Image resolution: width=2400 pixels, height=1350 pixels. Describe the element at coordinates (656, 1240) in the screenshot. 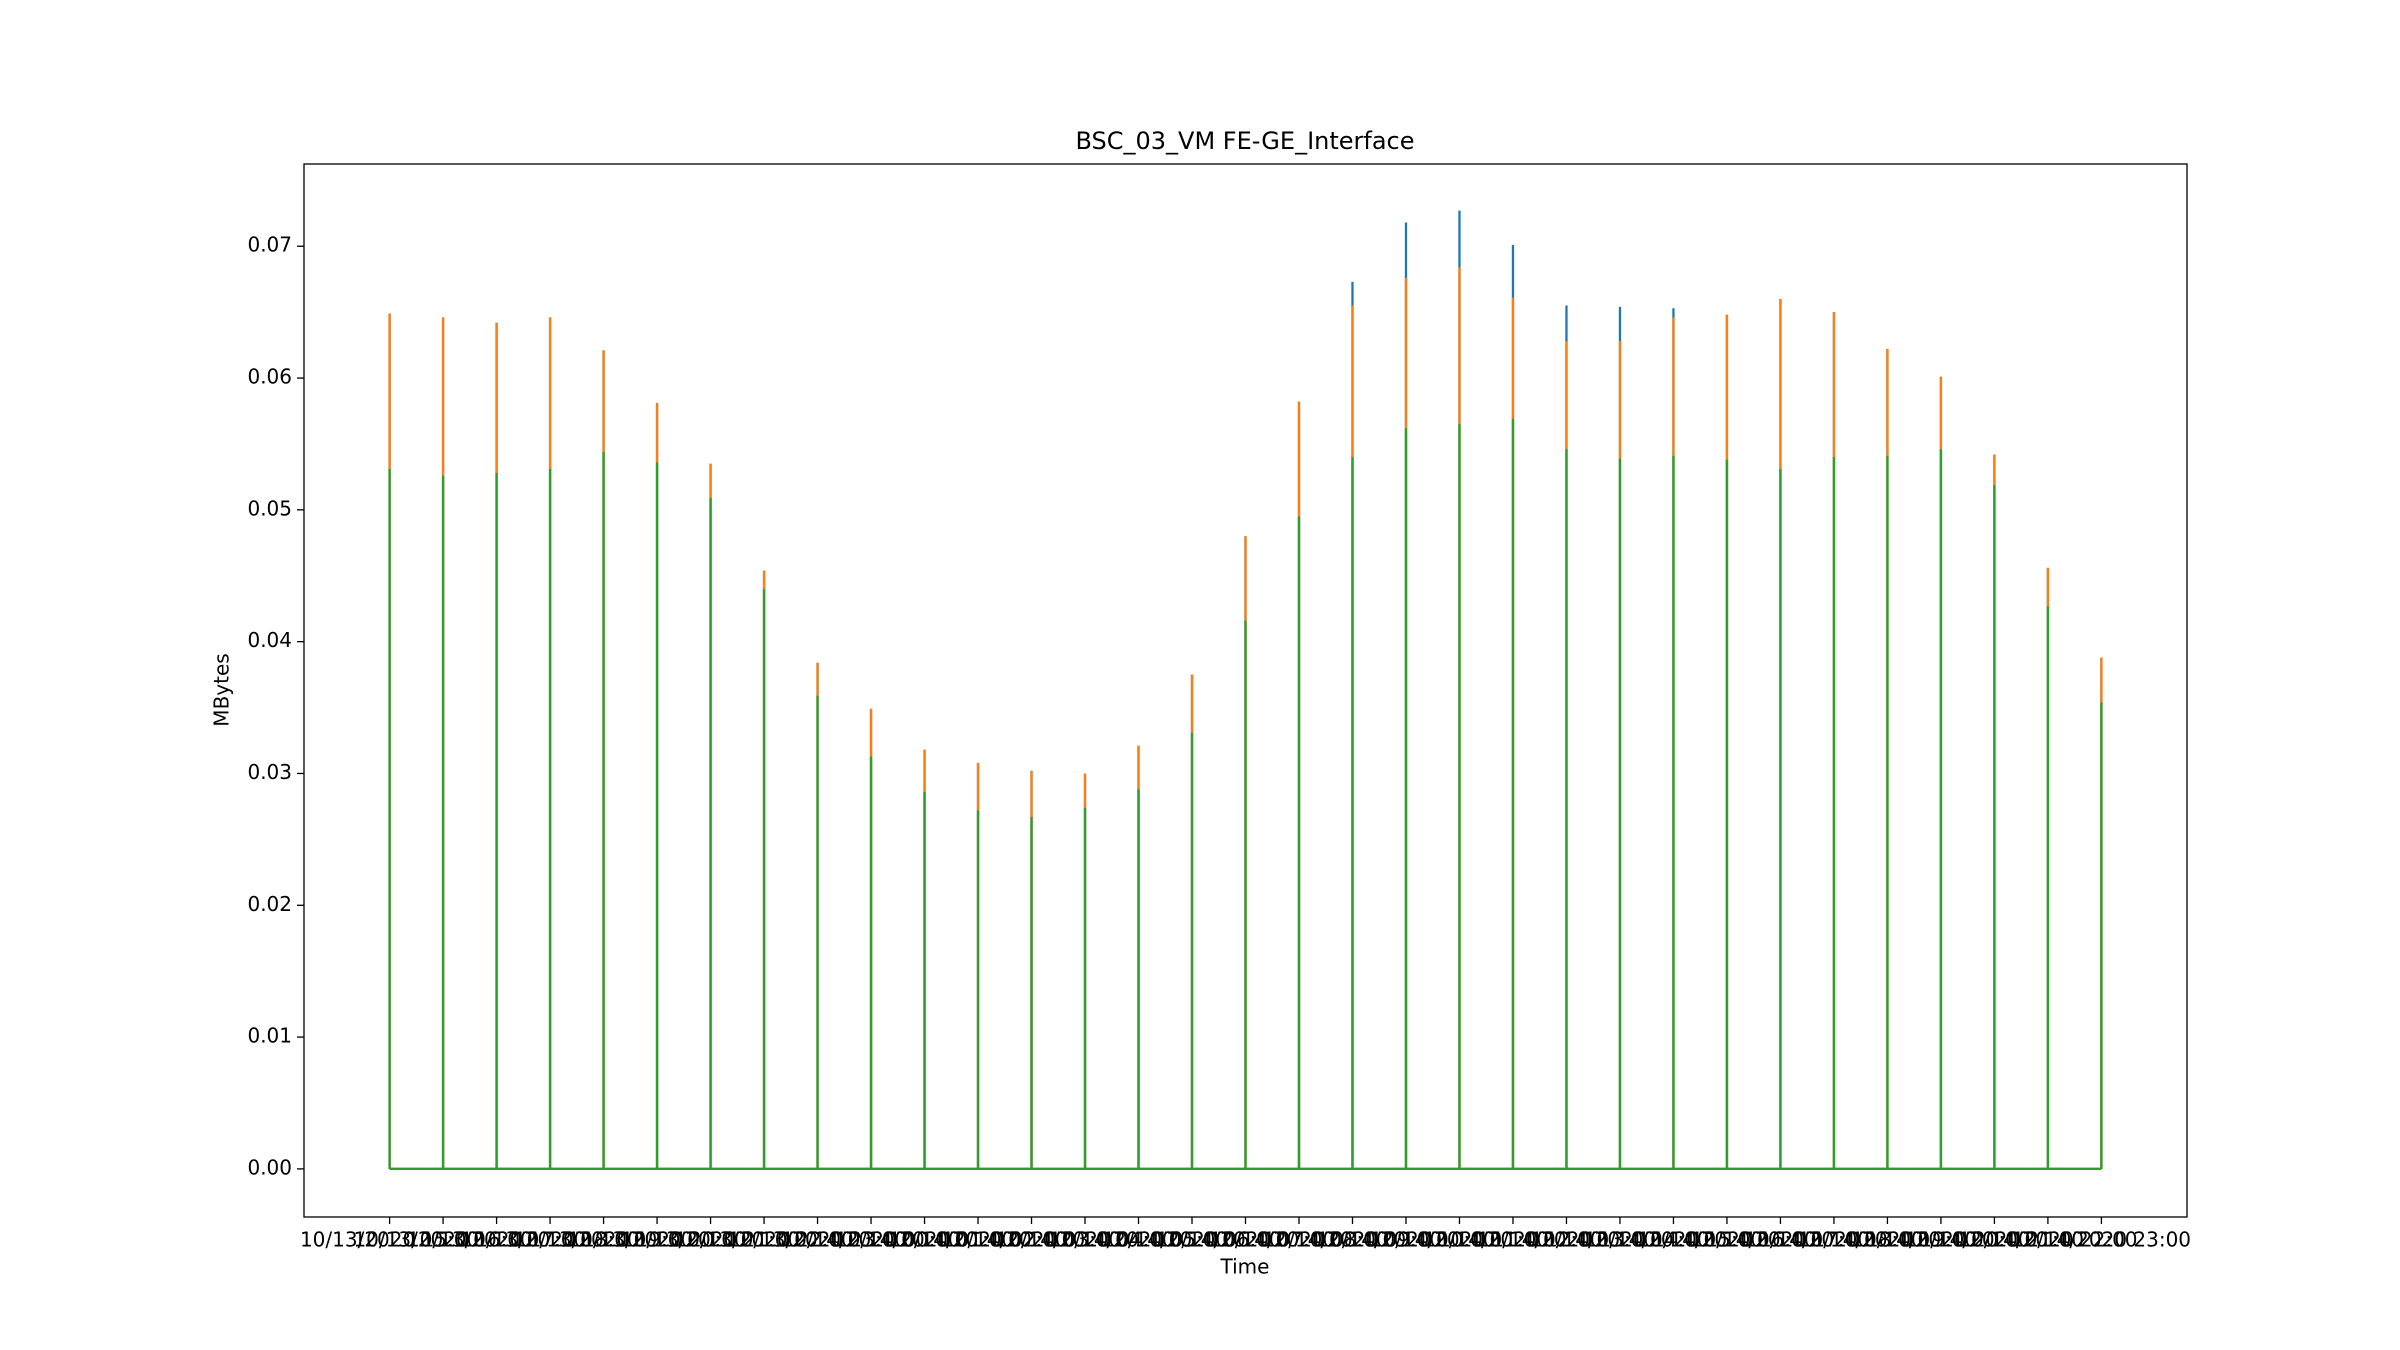

I see `x-tick-label: 10/13/2020 20:00` at that location.